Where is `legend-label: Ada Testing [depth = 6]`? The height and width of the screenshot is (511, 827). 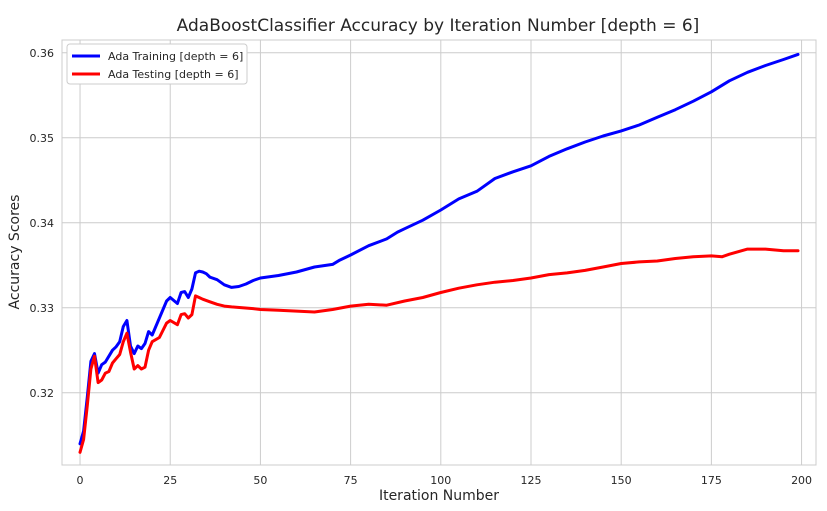 legend-label: Ada Testing [depth = 6] is located at coordinates (173, 74).